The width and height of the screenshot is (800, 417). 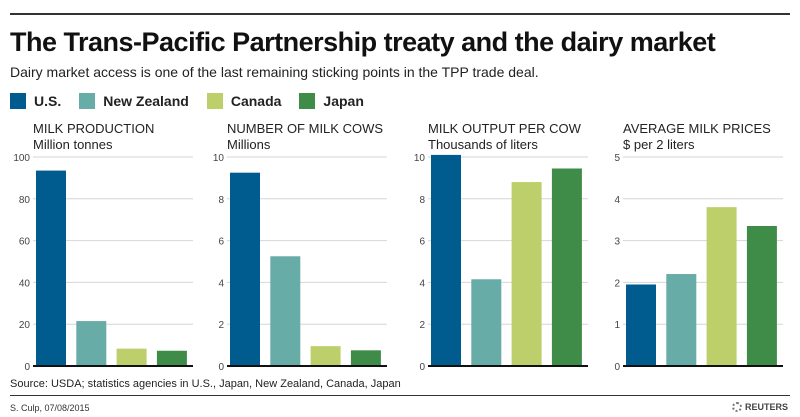 What do you see at coordinates (21, 158) in the screenshot?
I see `y-tick-label: 100` at bounding box center [21, 158].